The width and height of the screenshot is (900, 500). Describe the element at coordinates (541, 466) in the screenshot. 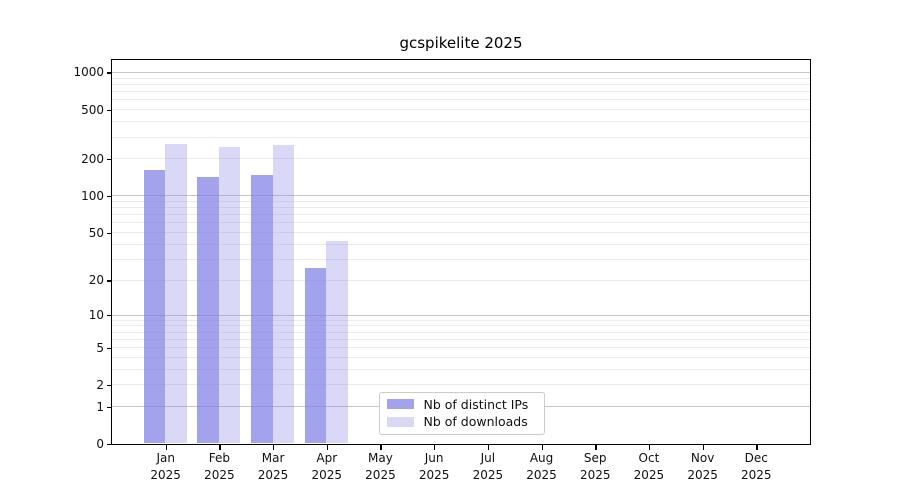

I see `x-tick-label-aug: Aug 2025` at that location.